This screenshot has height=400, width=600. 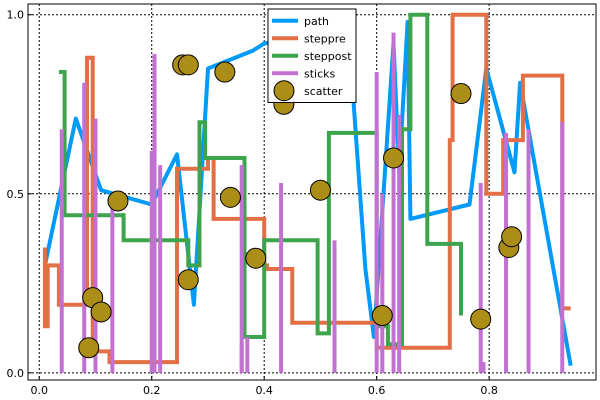 What do you see at coordinates (323, 91) in the screenshot?
I see `legend-label-scatter: scatter` at bounding box center [323, 91].